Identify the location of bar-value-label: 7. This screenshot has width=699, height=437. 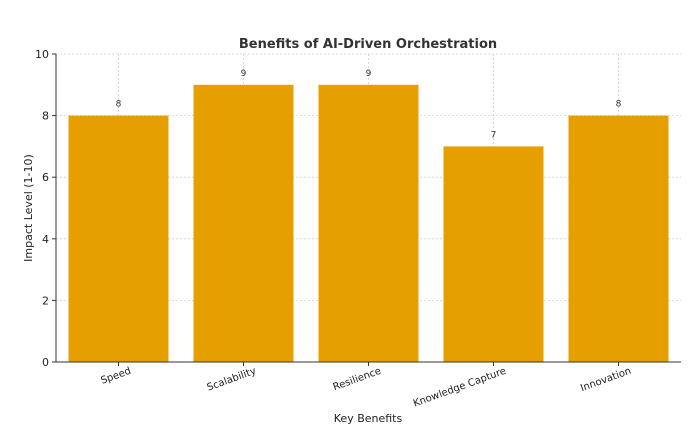
(494, 135).